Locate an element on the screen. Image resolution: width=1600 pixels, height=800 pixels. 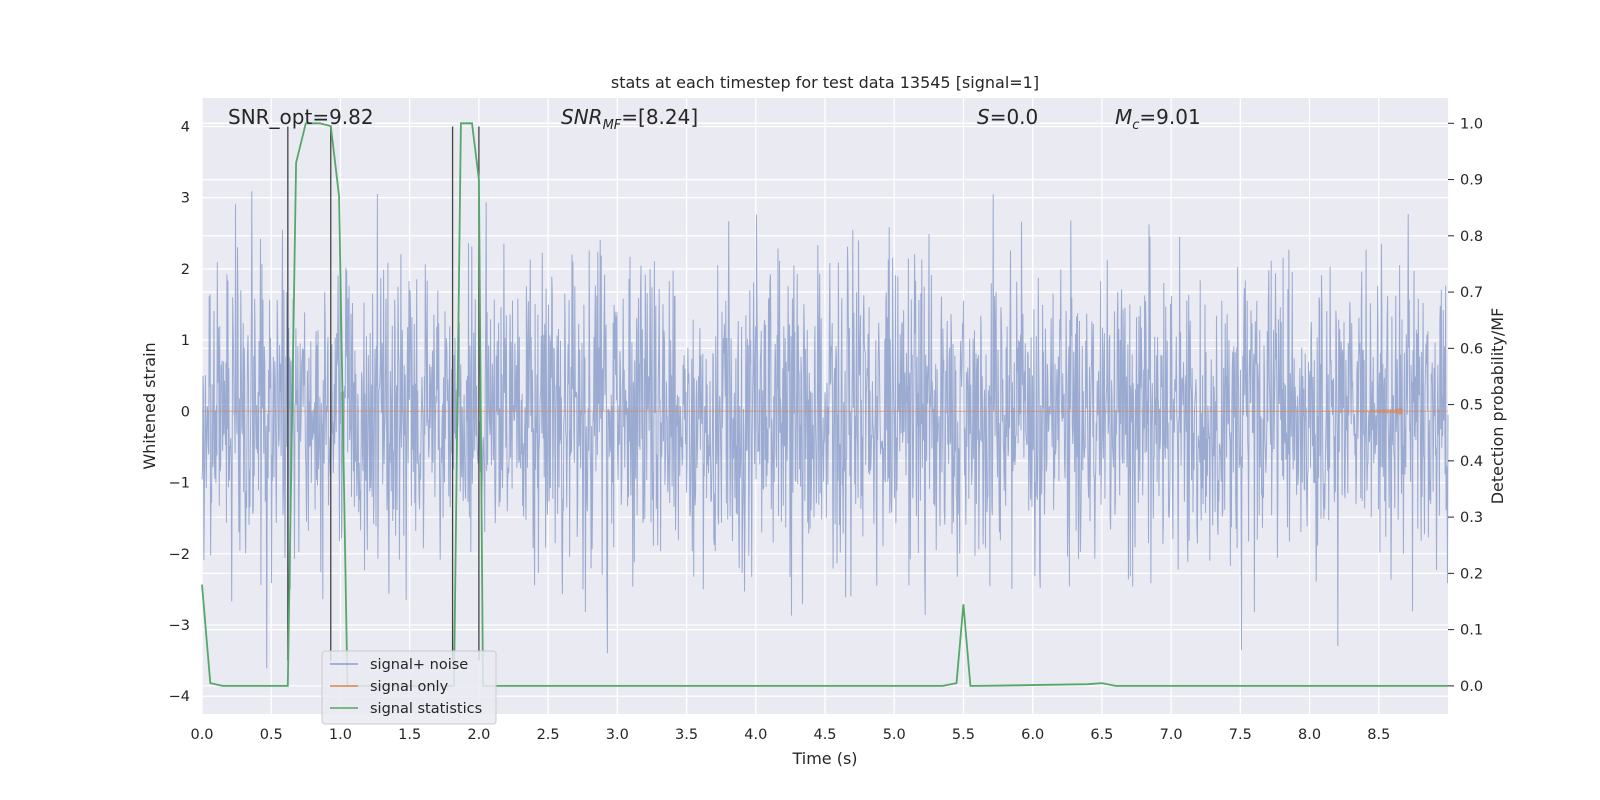
x-tick-label-12: 6.0 is located at coordinates (1032, 735).